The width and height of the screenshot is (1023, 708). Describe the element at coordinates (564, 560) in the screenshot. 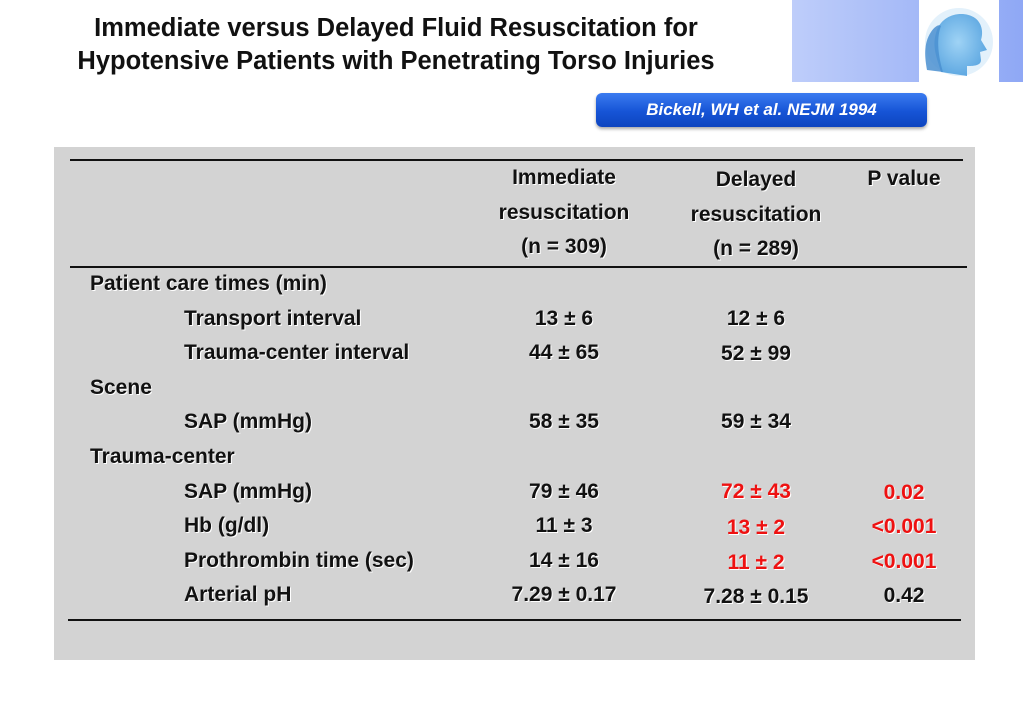

I see `immediate-value: 14 ± 16` at that location.